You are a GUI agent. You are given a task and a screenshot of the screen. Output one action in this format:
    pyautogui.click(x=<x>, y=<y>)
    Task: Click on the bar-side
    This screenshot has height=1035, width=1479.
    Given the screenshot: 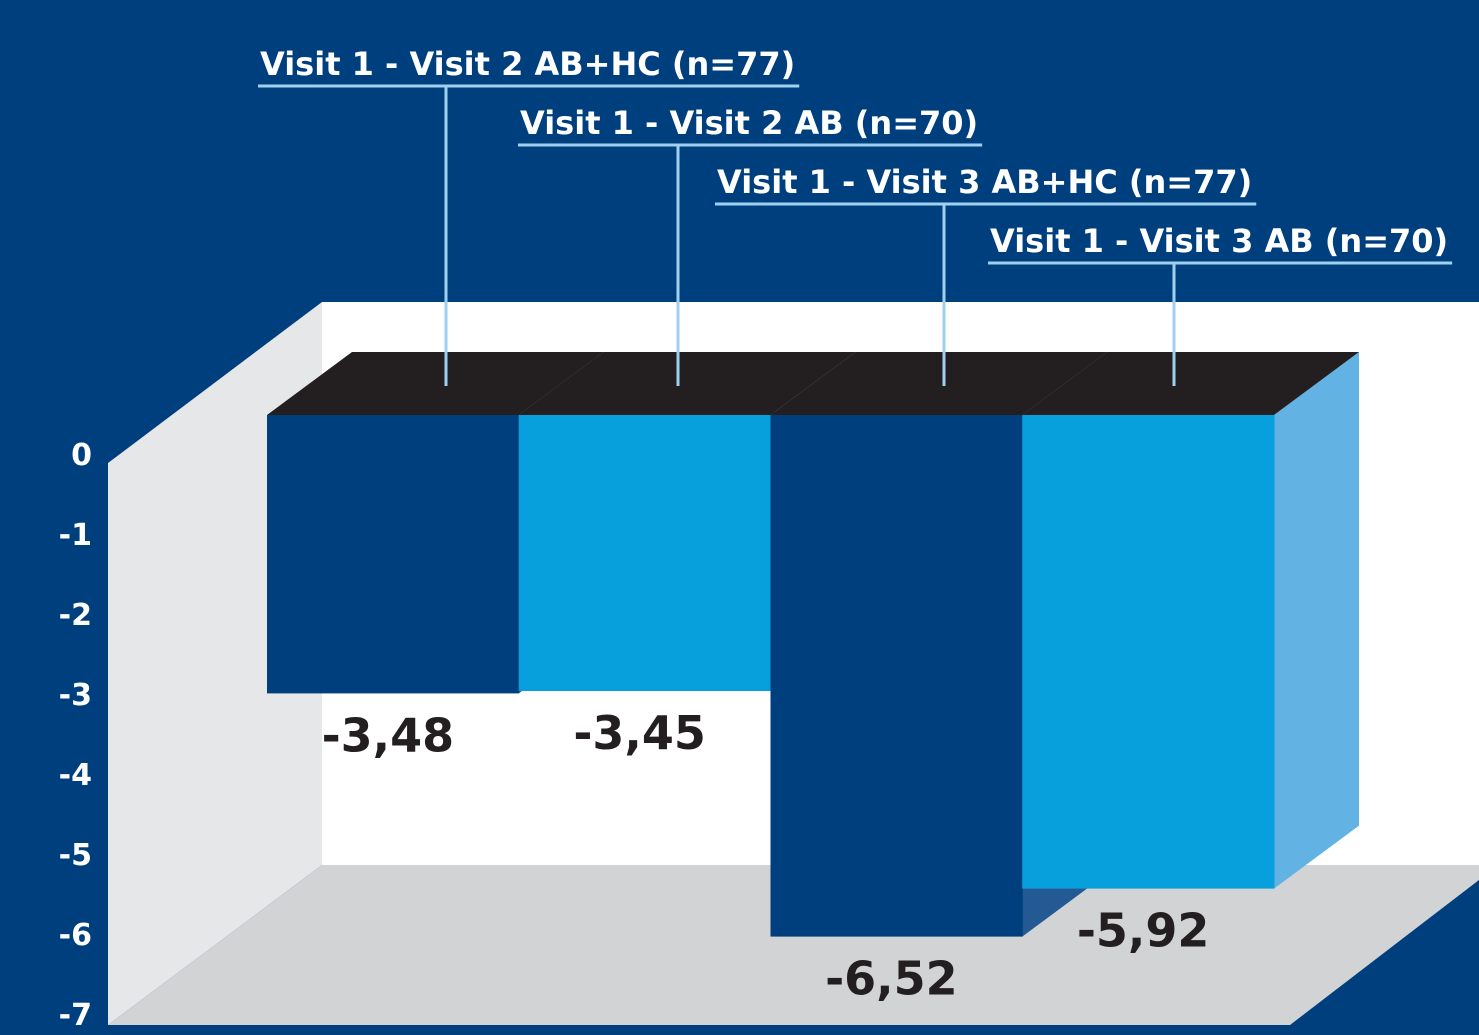 What is the action you would take?
    pyautogui.click(x=1316, y=620)
    